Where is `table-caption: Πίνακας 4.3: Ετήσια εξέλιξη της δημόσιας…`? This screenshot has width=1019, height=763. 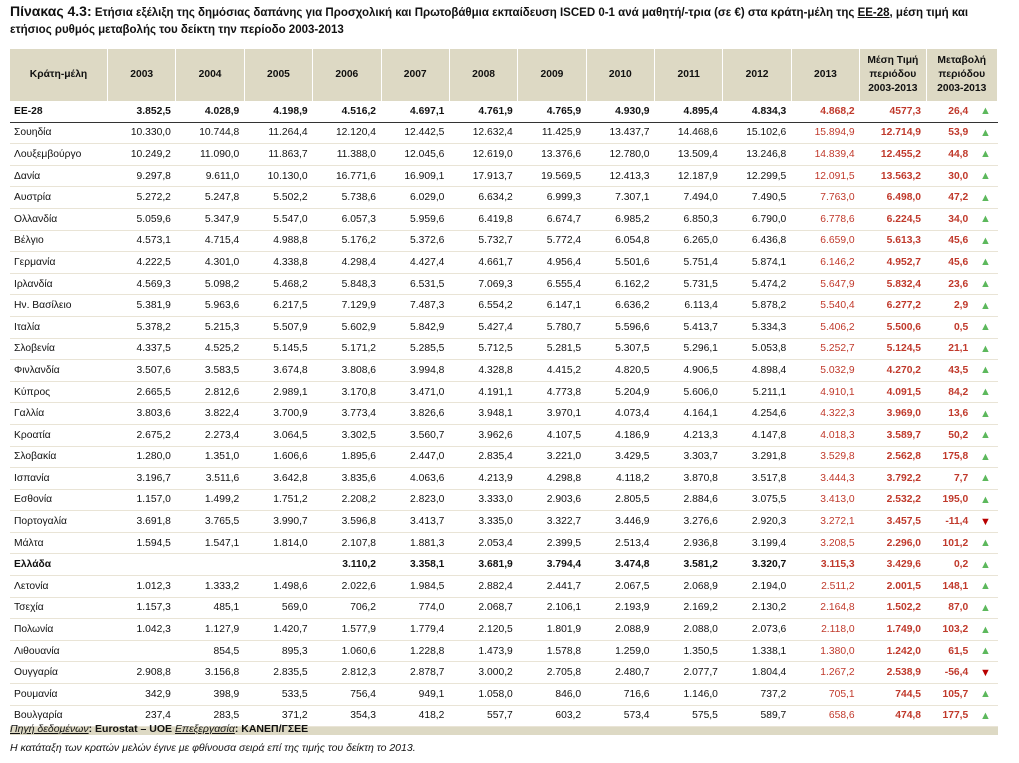
table-caption: Πίνακας 4.3: Ετήσια εξέλιξη της δημόσιας… is located at coordinates (510, 21).